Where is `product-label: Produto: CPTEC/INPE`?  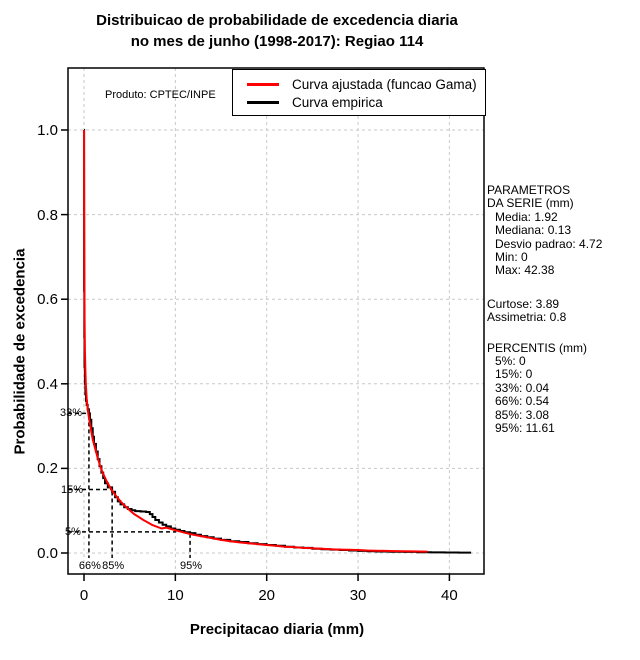 product-label: Produto: CPTEC/INPE is located at coordinates (160, 95).